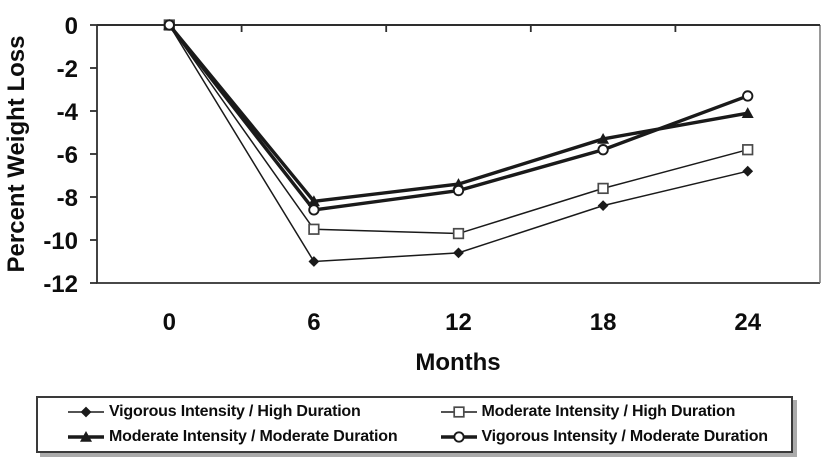 The width and height of the screenshot is (830, 461). What do you see at coordinates (235, 412) in the screenshot?
I see `legend-label-0: Vigorous Intensity / High Duration` at bounding box center [235, 412].